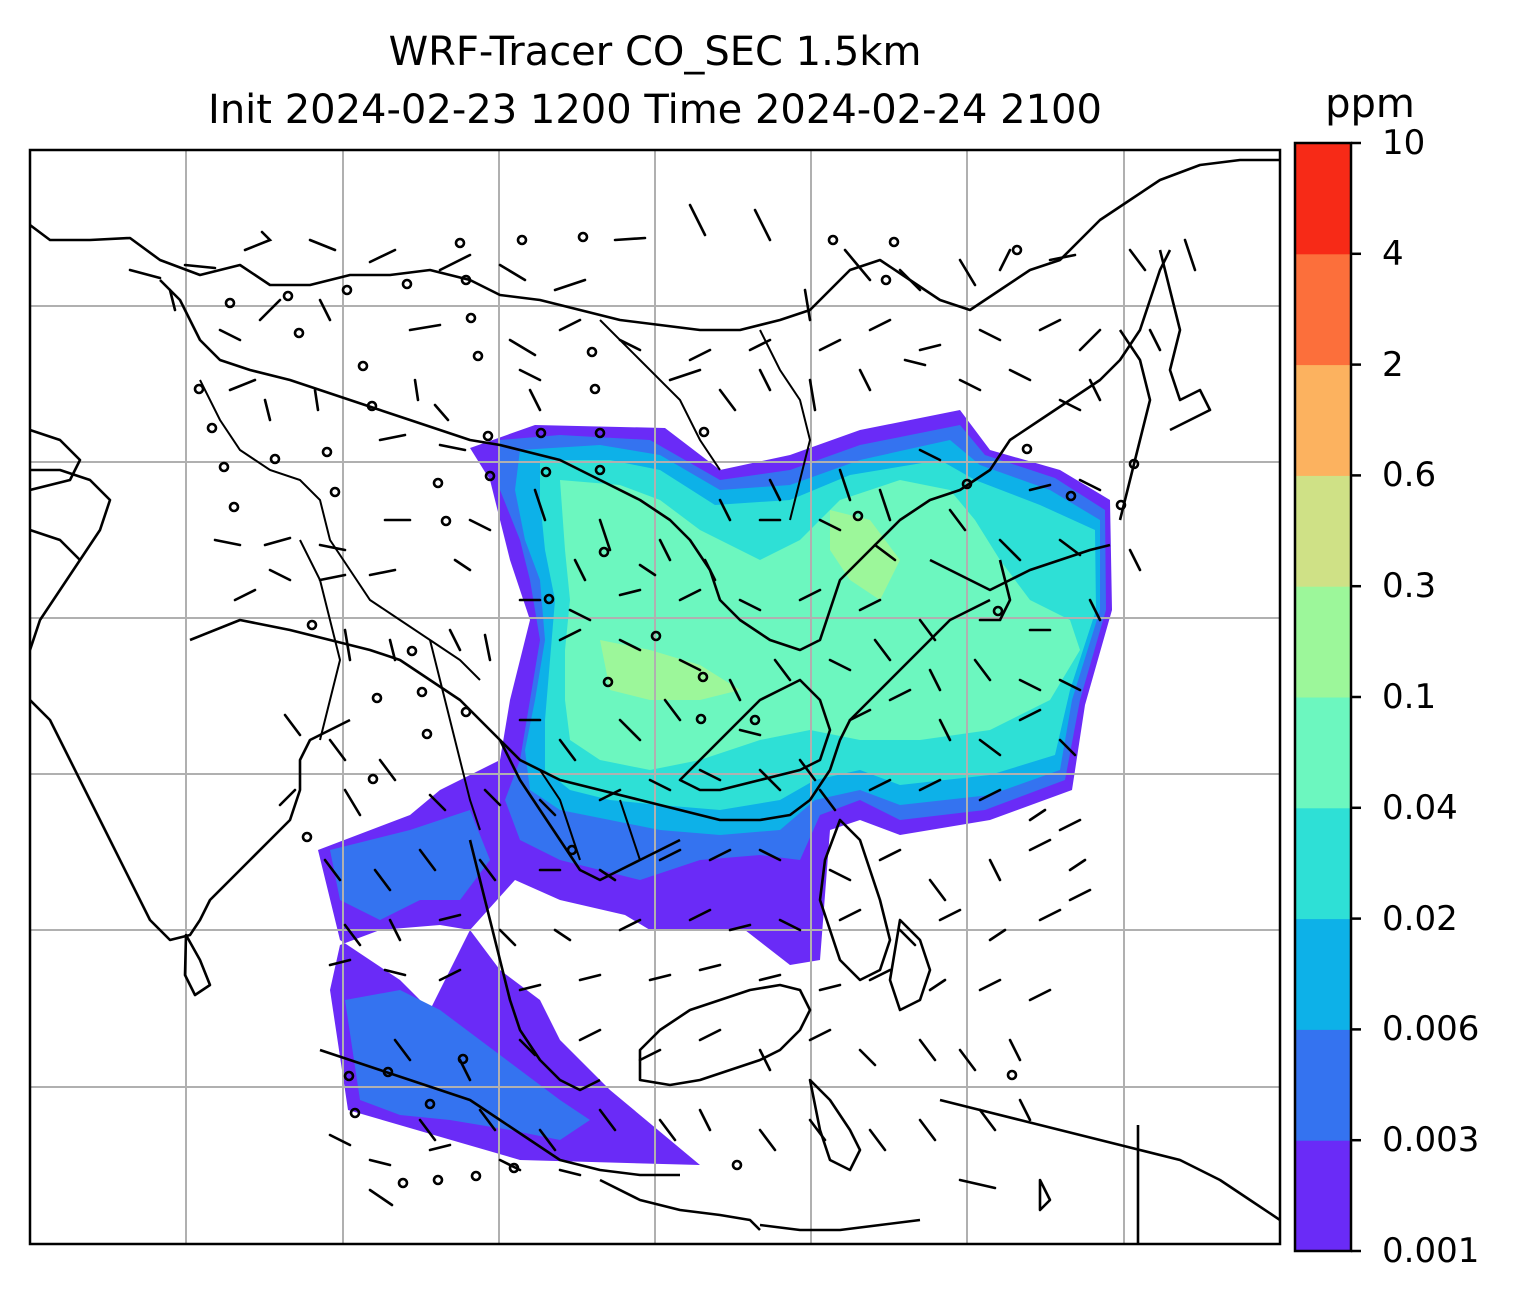  Describe the element at coordinates (1431, 1140) in the screenshot. I see `colorbar-tick-label: 0.003` at that location.